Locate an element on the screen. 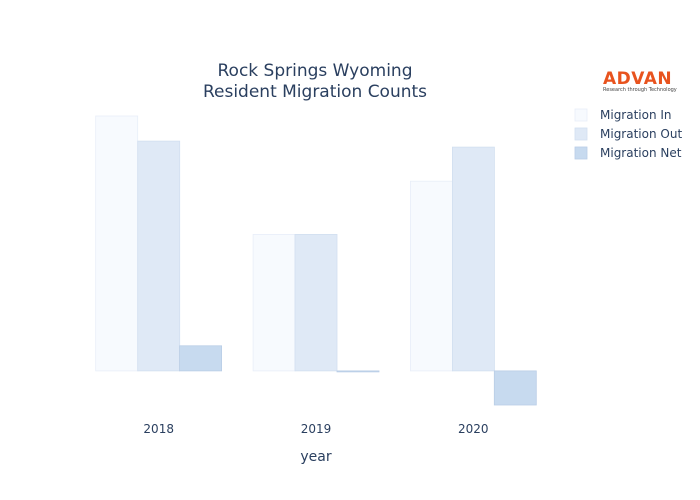 Image resolution: width=700 pixels, height=500 pixels. bar-migration-out-2020 is located at coordinates (473, 259).